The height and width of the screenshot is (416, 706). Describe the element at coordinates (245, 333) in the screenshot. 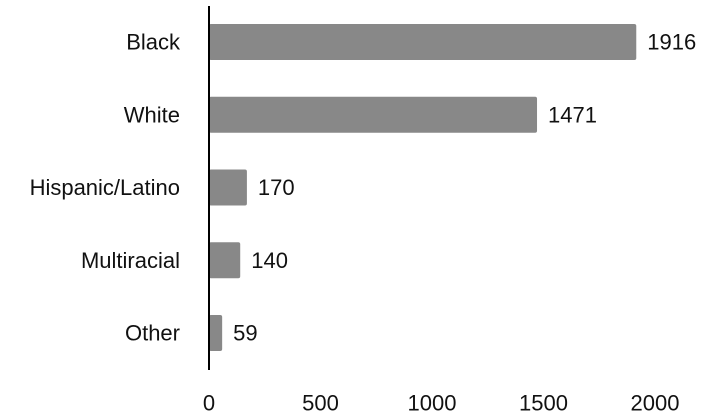

I see `value-label-other: 59` at that location.